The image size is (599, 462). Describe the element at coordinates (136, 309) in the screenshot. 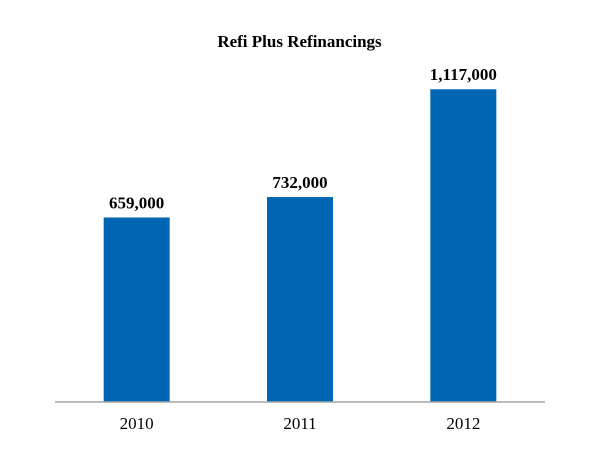

I see `bar-2010` at that location.